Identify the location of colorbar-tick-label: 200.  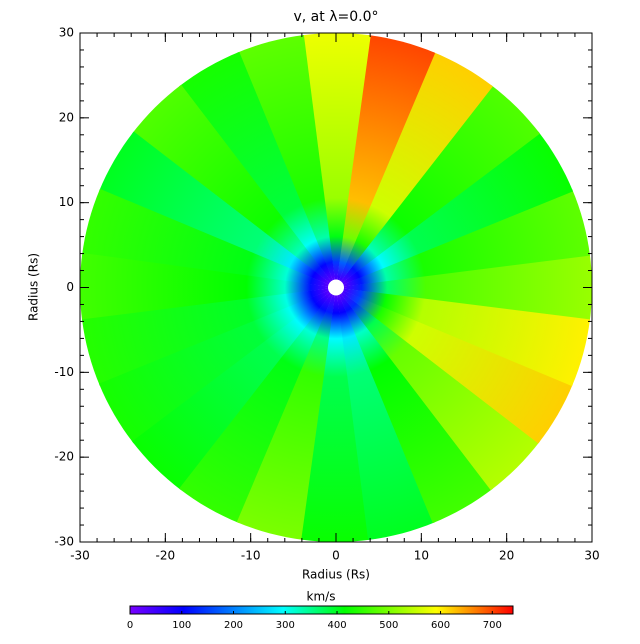
(233, 625).